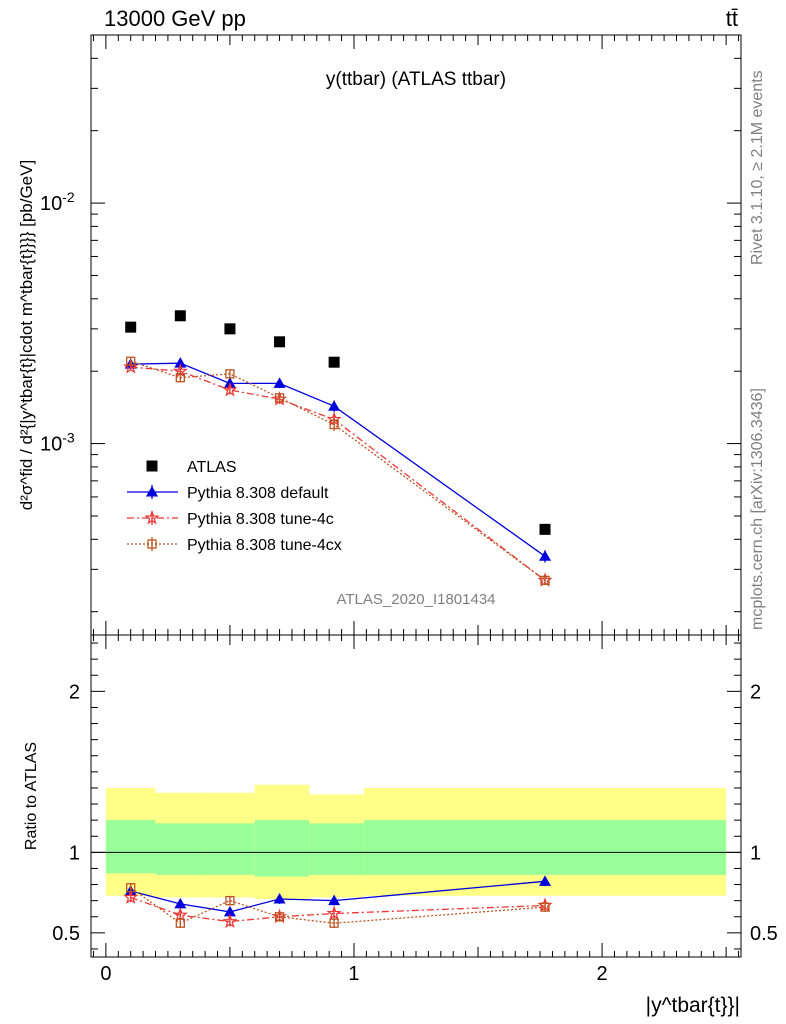 Image resolution: width=786 pixels, height=1024 pixels. What do you see at coordinates (602, 974) in the screenshot?
I see `x-tick-label: 2` at bounding box center [602, 974].